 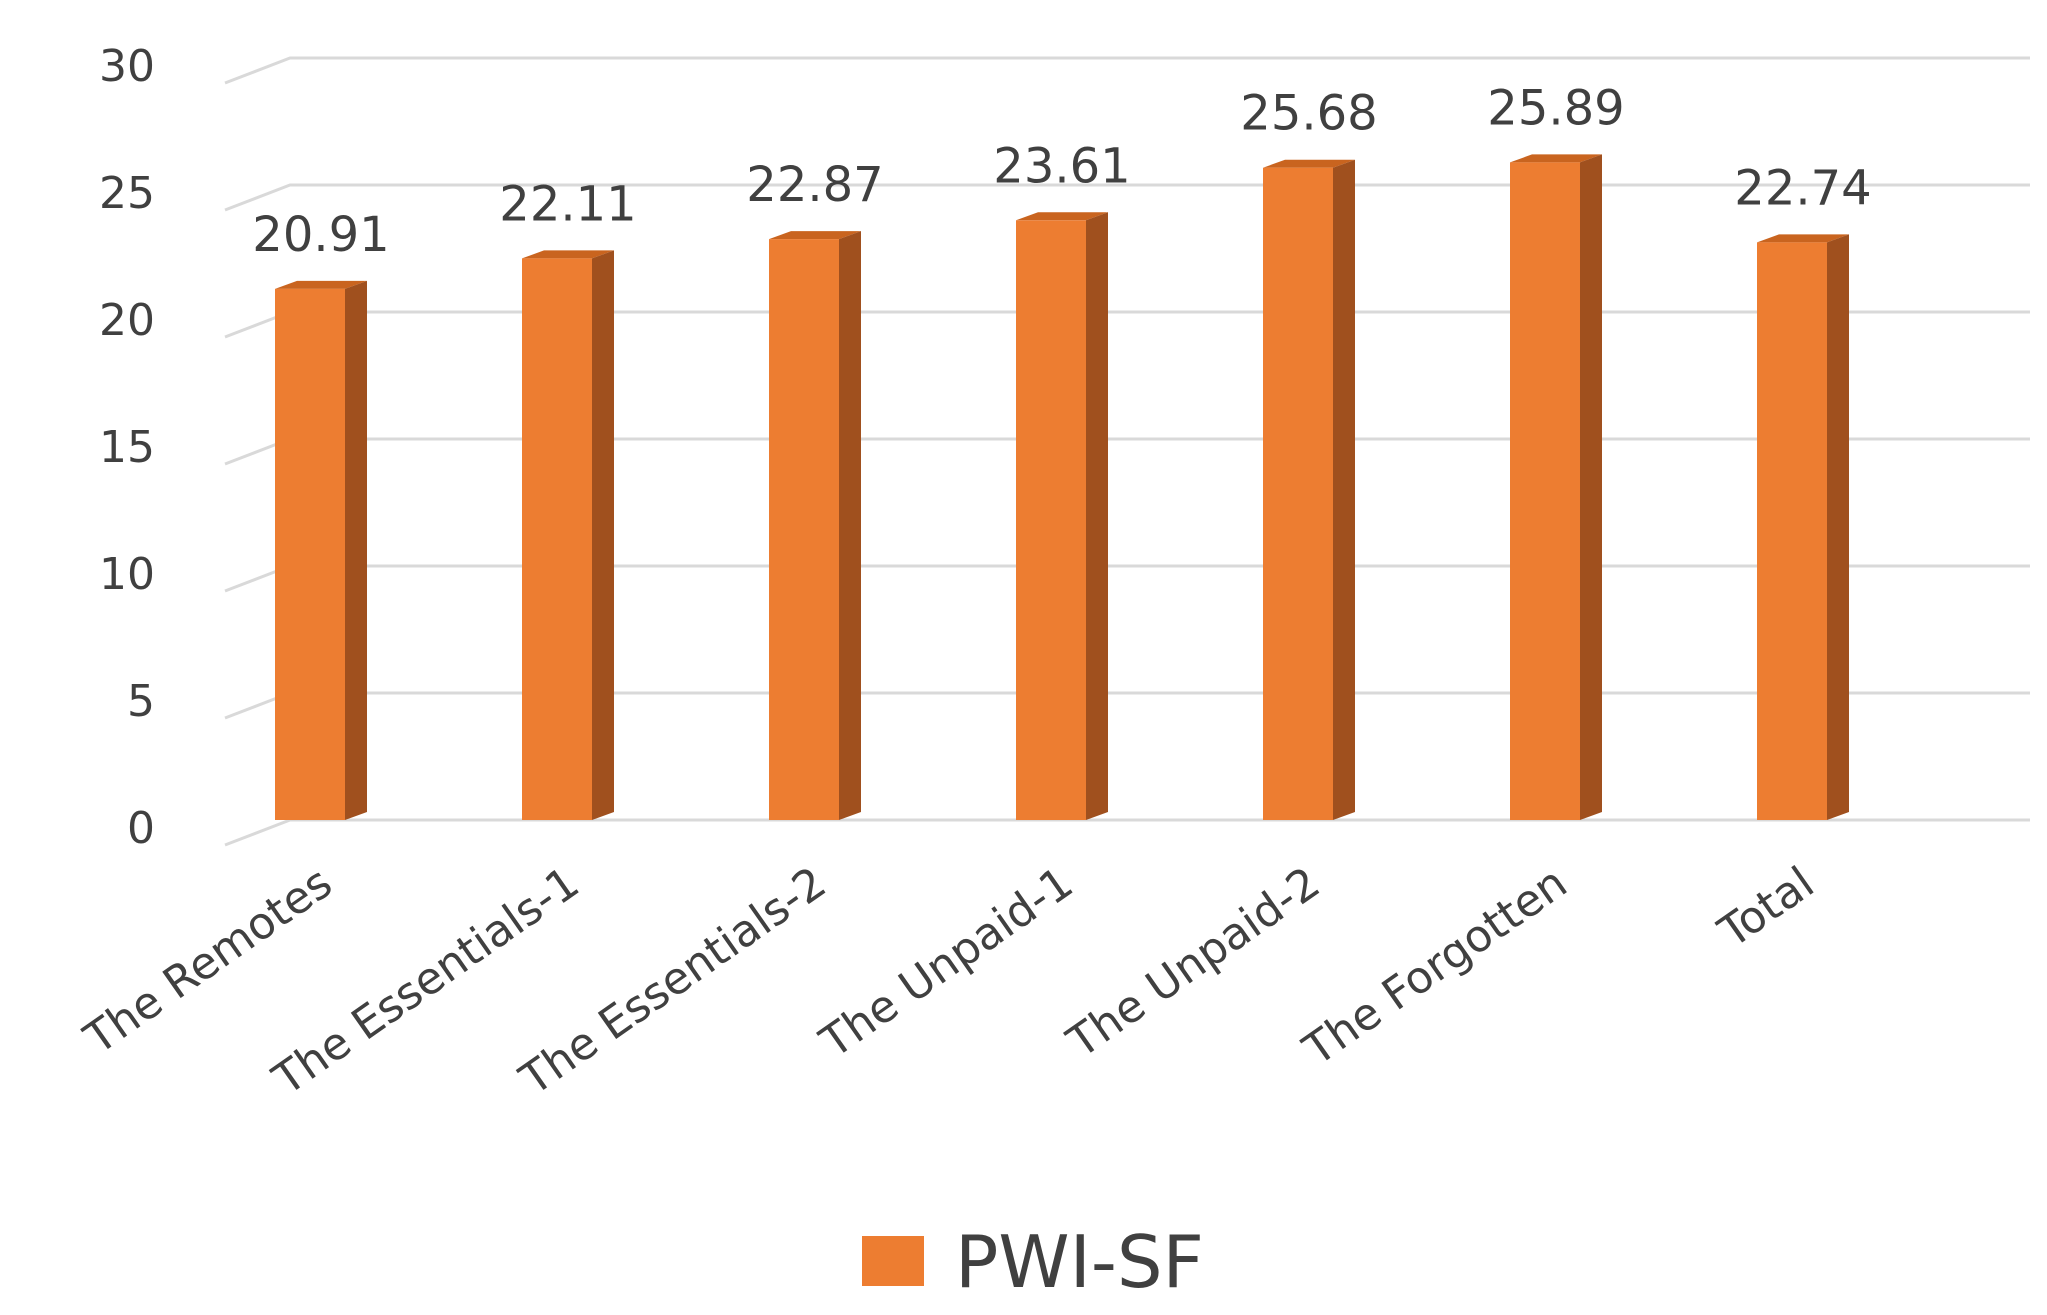 What do you see at coordinates (1061, 166) in the screenshot?
I see `data-label: 23.61` at bounding box center [1061, 166].